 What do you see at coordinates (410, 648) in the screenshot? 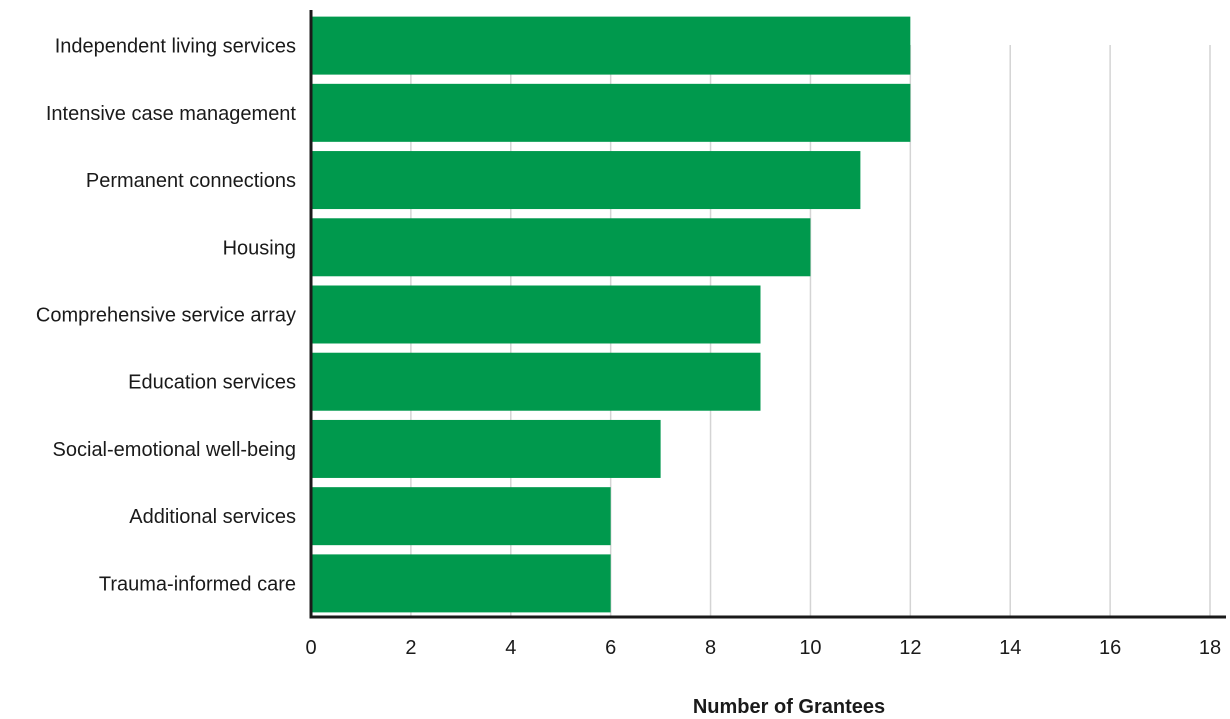
I see `x-tick-label: 2` at bounding box center [410, 648].